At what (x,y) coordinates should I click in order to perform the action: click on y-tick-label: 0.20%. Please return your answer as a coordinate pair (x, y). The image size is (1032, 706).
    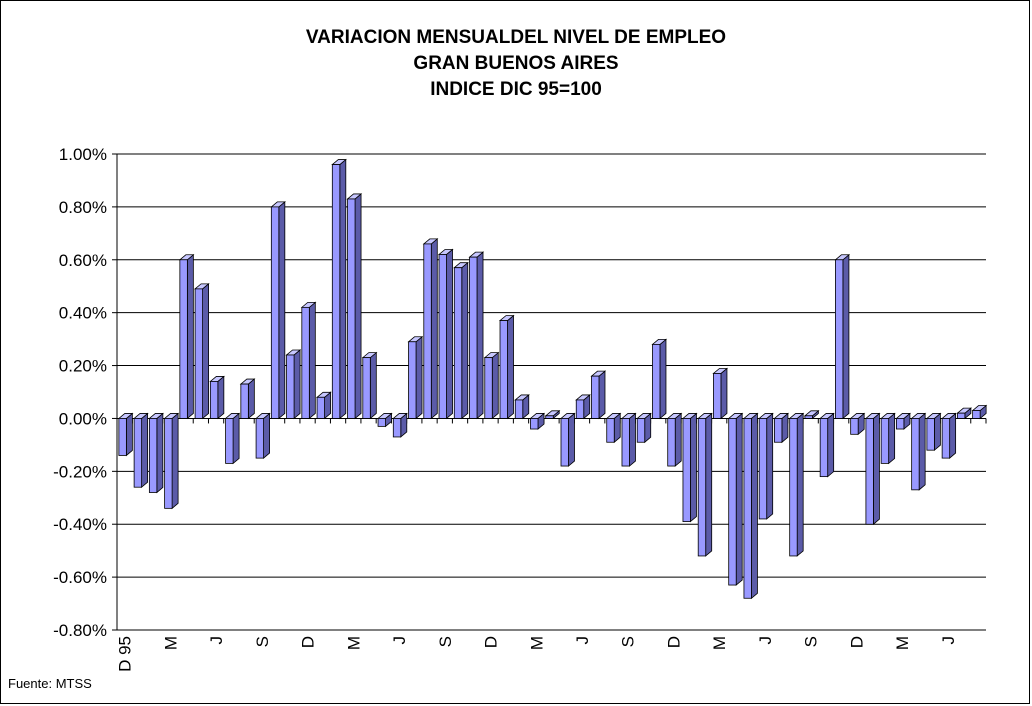
    Looking at the image, I should click on (83, 366).